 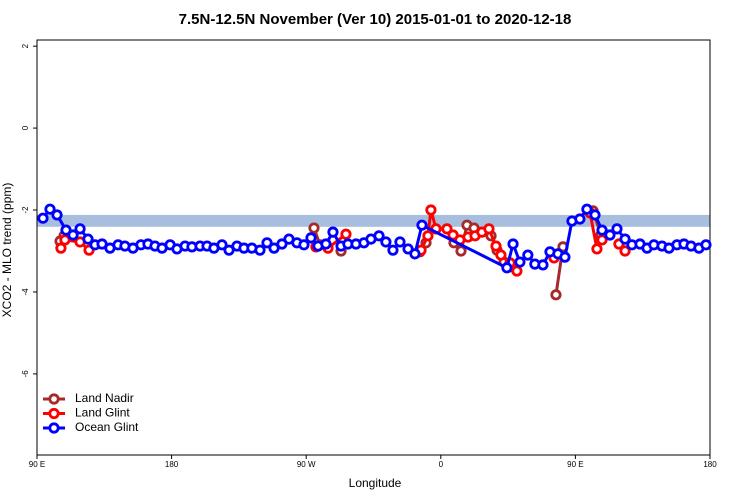 What do you see at coordinates (7, 250) in the screenshot?
I see `y-axis-label: XCO2 - MLO trend (ppm)` at bounding box center [7, 250].